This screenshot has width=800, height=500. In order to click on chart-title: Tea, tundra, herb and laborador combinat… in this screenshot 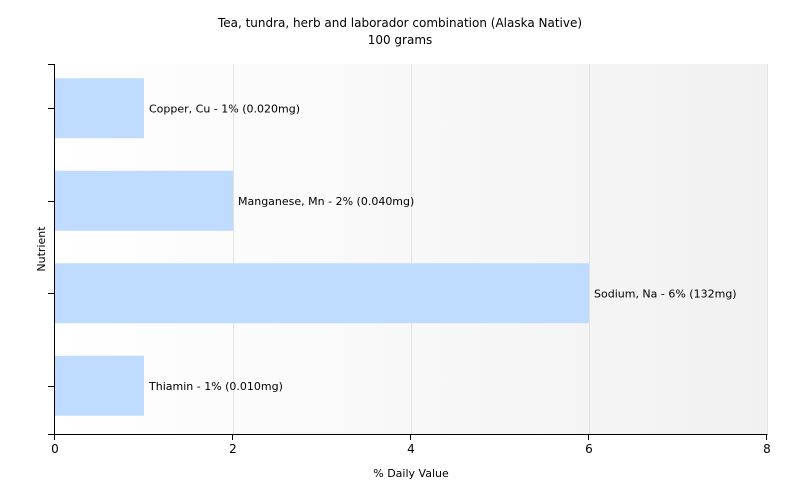, I will do `click(399, 23)`.